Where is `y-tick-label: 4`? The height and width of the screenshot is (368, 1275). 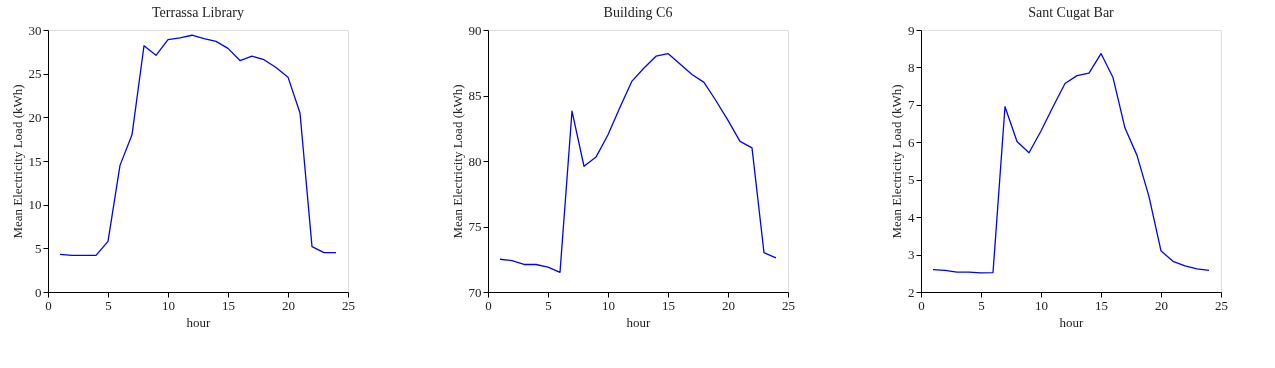
y-tick-label: 4 is located at coordinates (911, 217).